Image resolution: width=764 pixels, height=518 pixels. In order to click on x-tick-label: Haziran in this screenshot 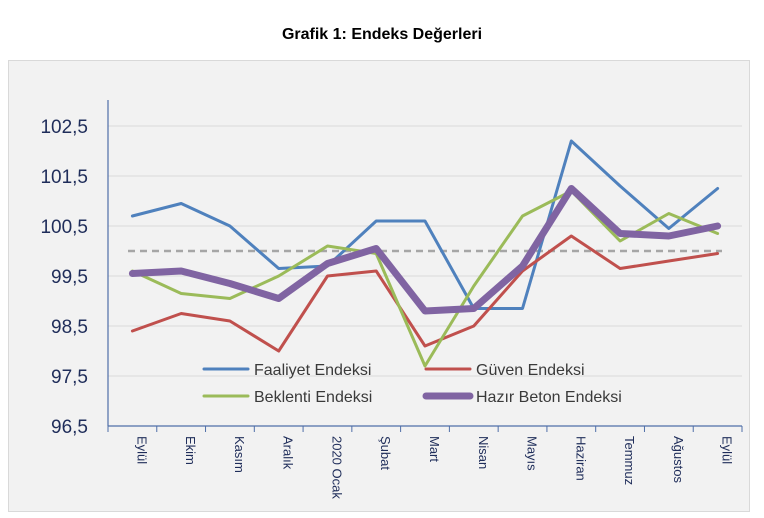, I will do `click(580, 458)`.